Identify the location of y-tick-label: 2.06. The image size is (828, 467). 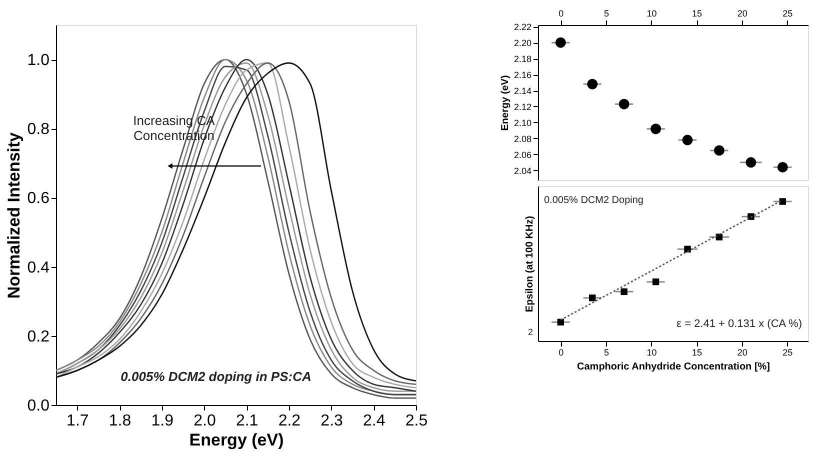
(523, 155).